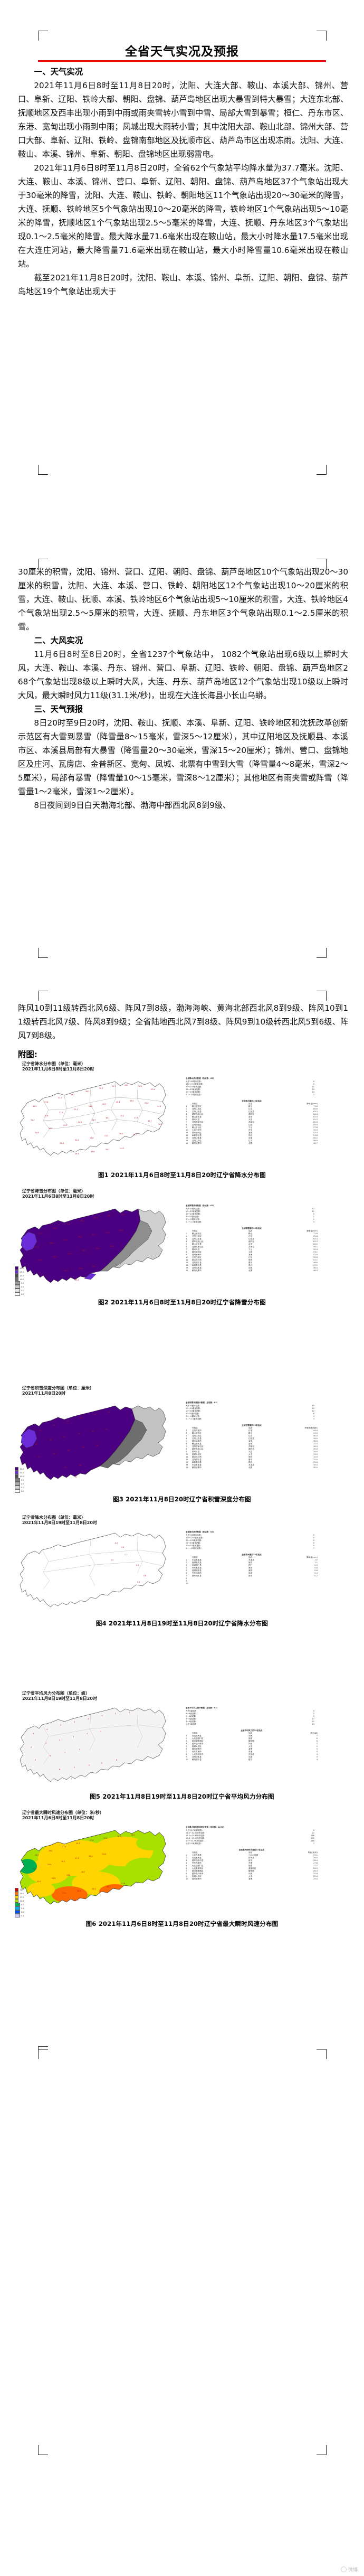  I want to click on fig2-legend: 40.0 25.0 20.0 10.0 5.0 2.5 0.1 0.0, so click(19, 1281).